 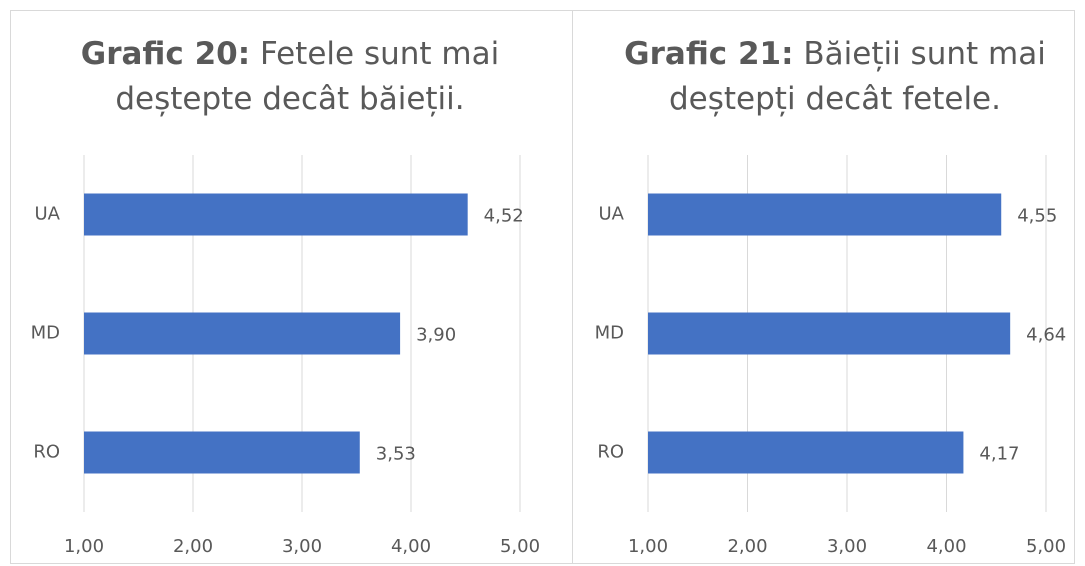 I want to click on title-text: Băieții sunt mai deștepți decât fetele., so click(x=857, y=76).